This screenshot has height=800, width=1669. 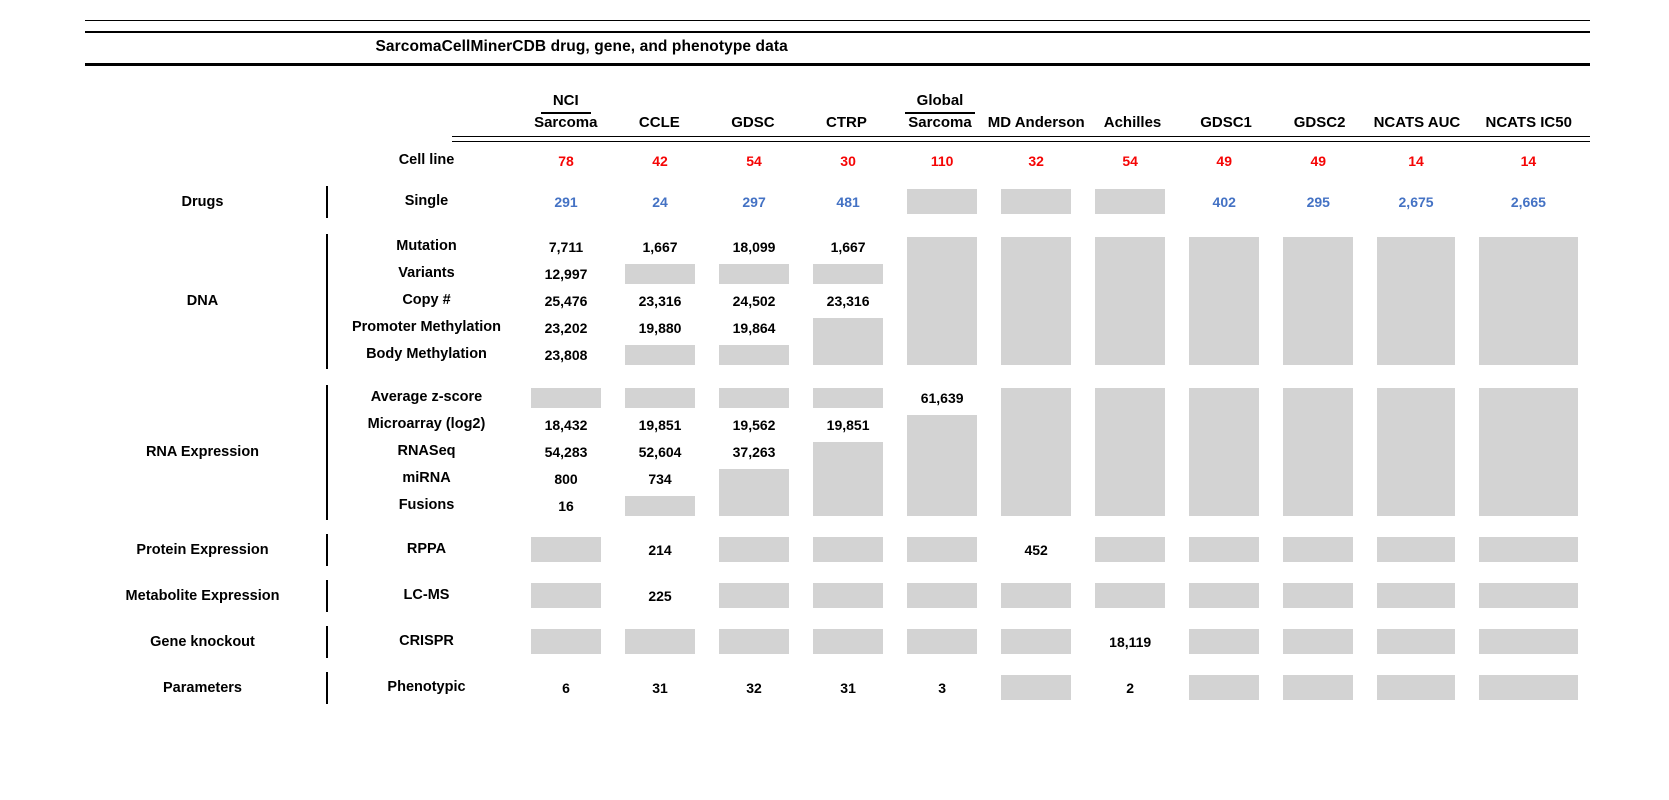 What do you see at coordinates (566, 687) in the screenshot?
I see `value-cell: 6` at bounding box center [566, 687].